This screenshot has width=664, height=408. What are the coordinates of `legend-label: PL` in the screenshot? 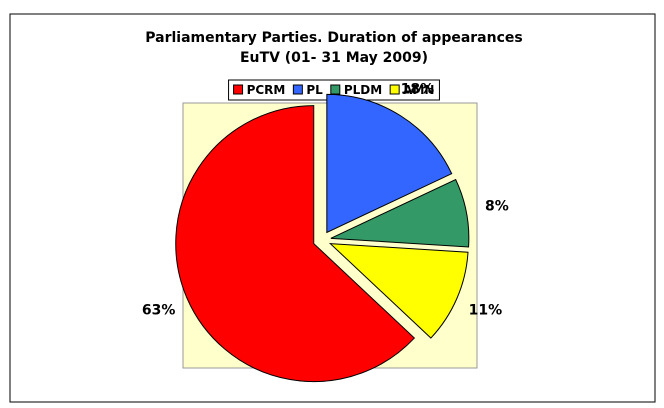 It's located at (314, 90).